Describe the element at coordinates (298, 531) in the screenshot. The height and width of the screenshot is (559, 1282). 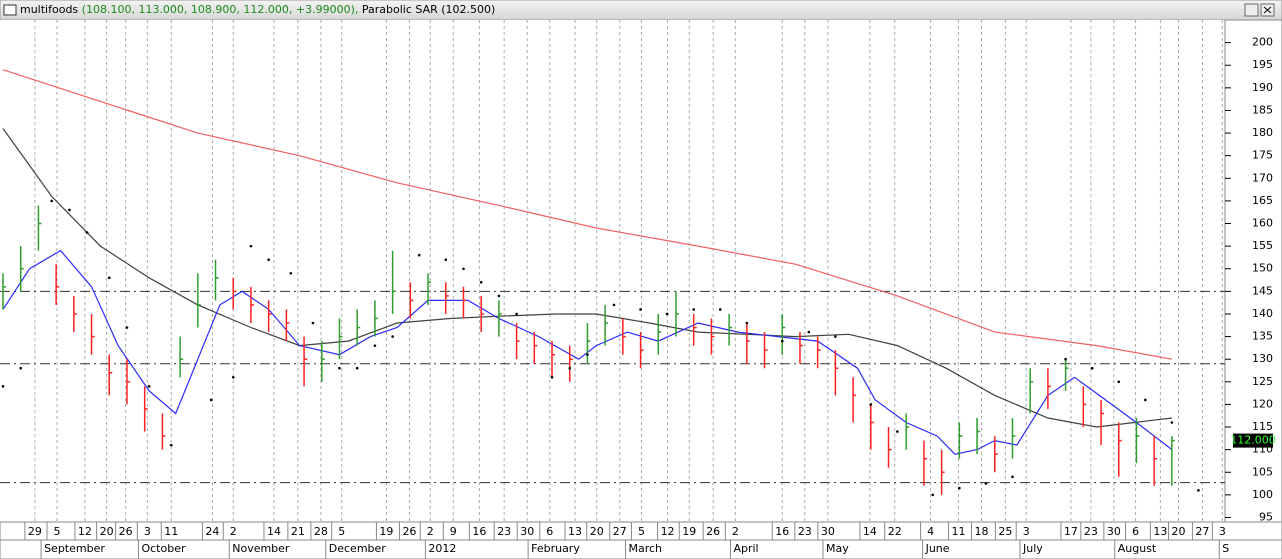
I see `x-tick-label: 21` at that location.